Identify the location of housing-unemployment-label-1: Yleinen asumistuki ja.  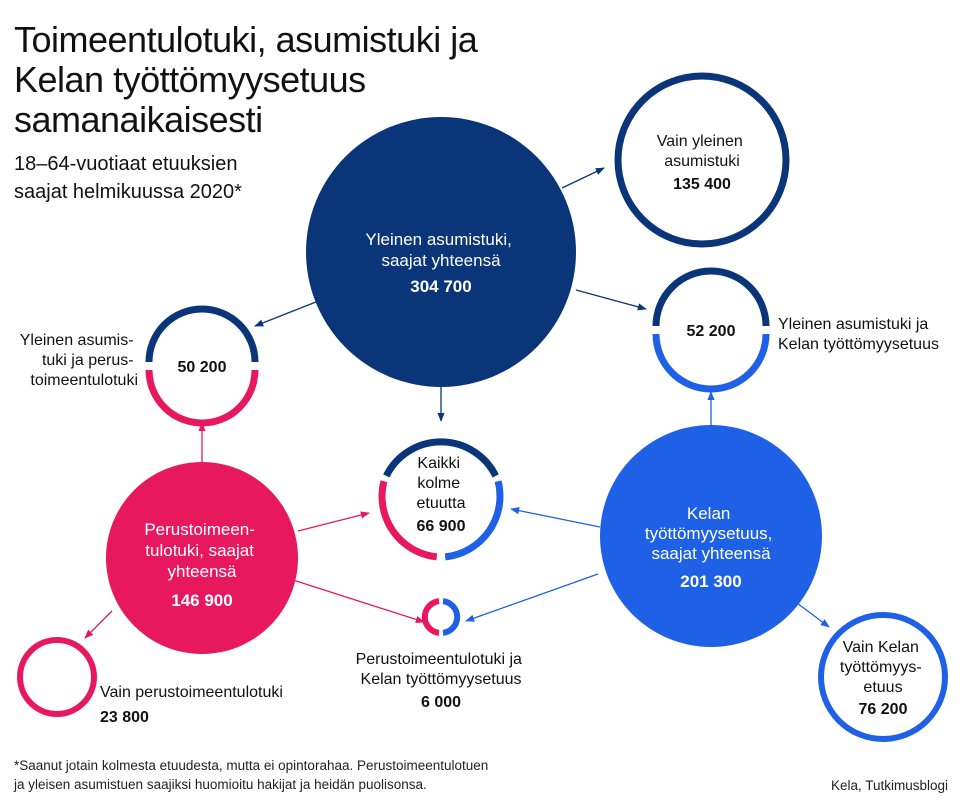
(853, 324).